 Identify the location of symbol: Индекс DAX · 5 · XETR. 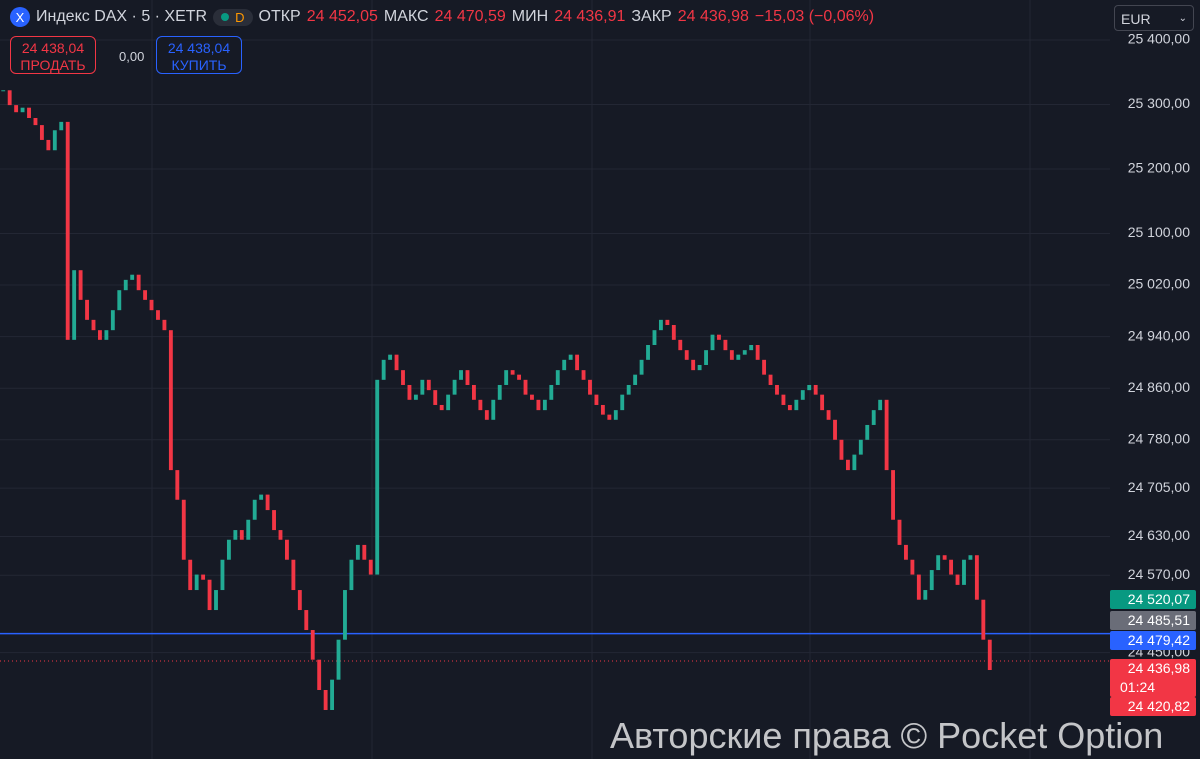
(122, 16).